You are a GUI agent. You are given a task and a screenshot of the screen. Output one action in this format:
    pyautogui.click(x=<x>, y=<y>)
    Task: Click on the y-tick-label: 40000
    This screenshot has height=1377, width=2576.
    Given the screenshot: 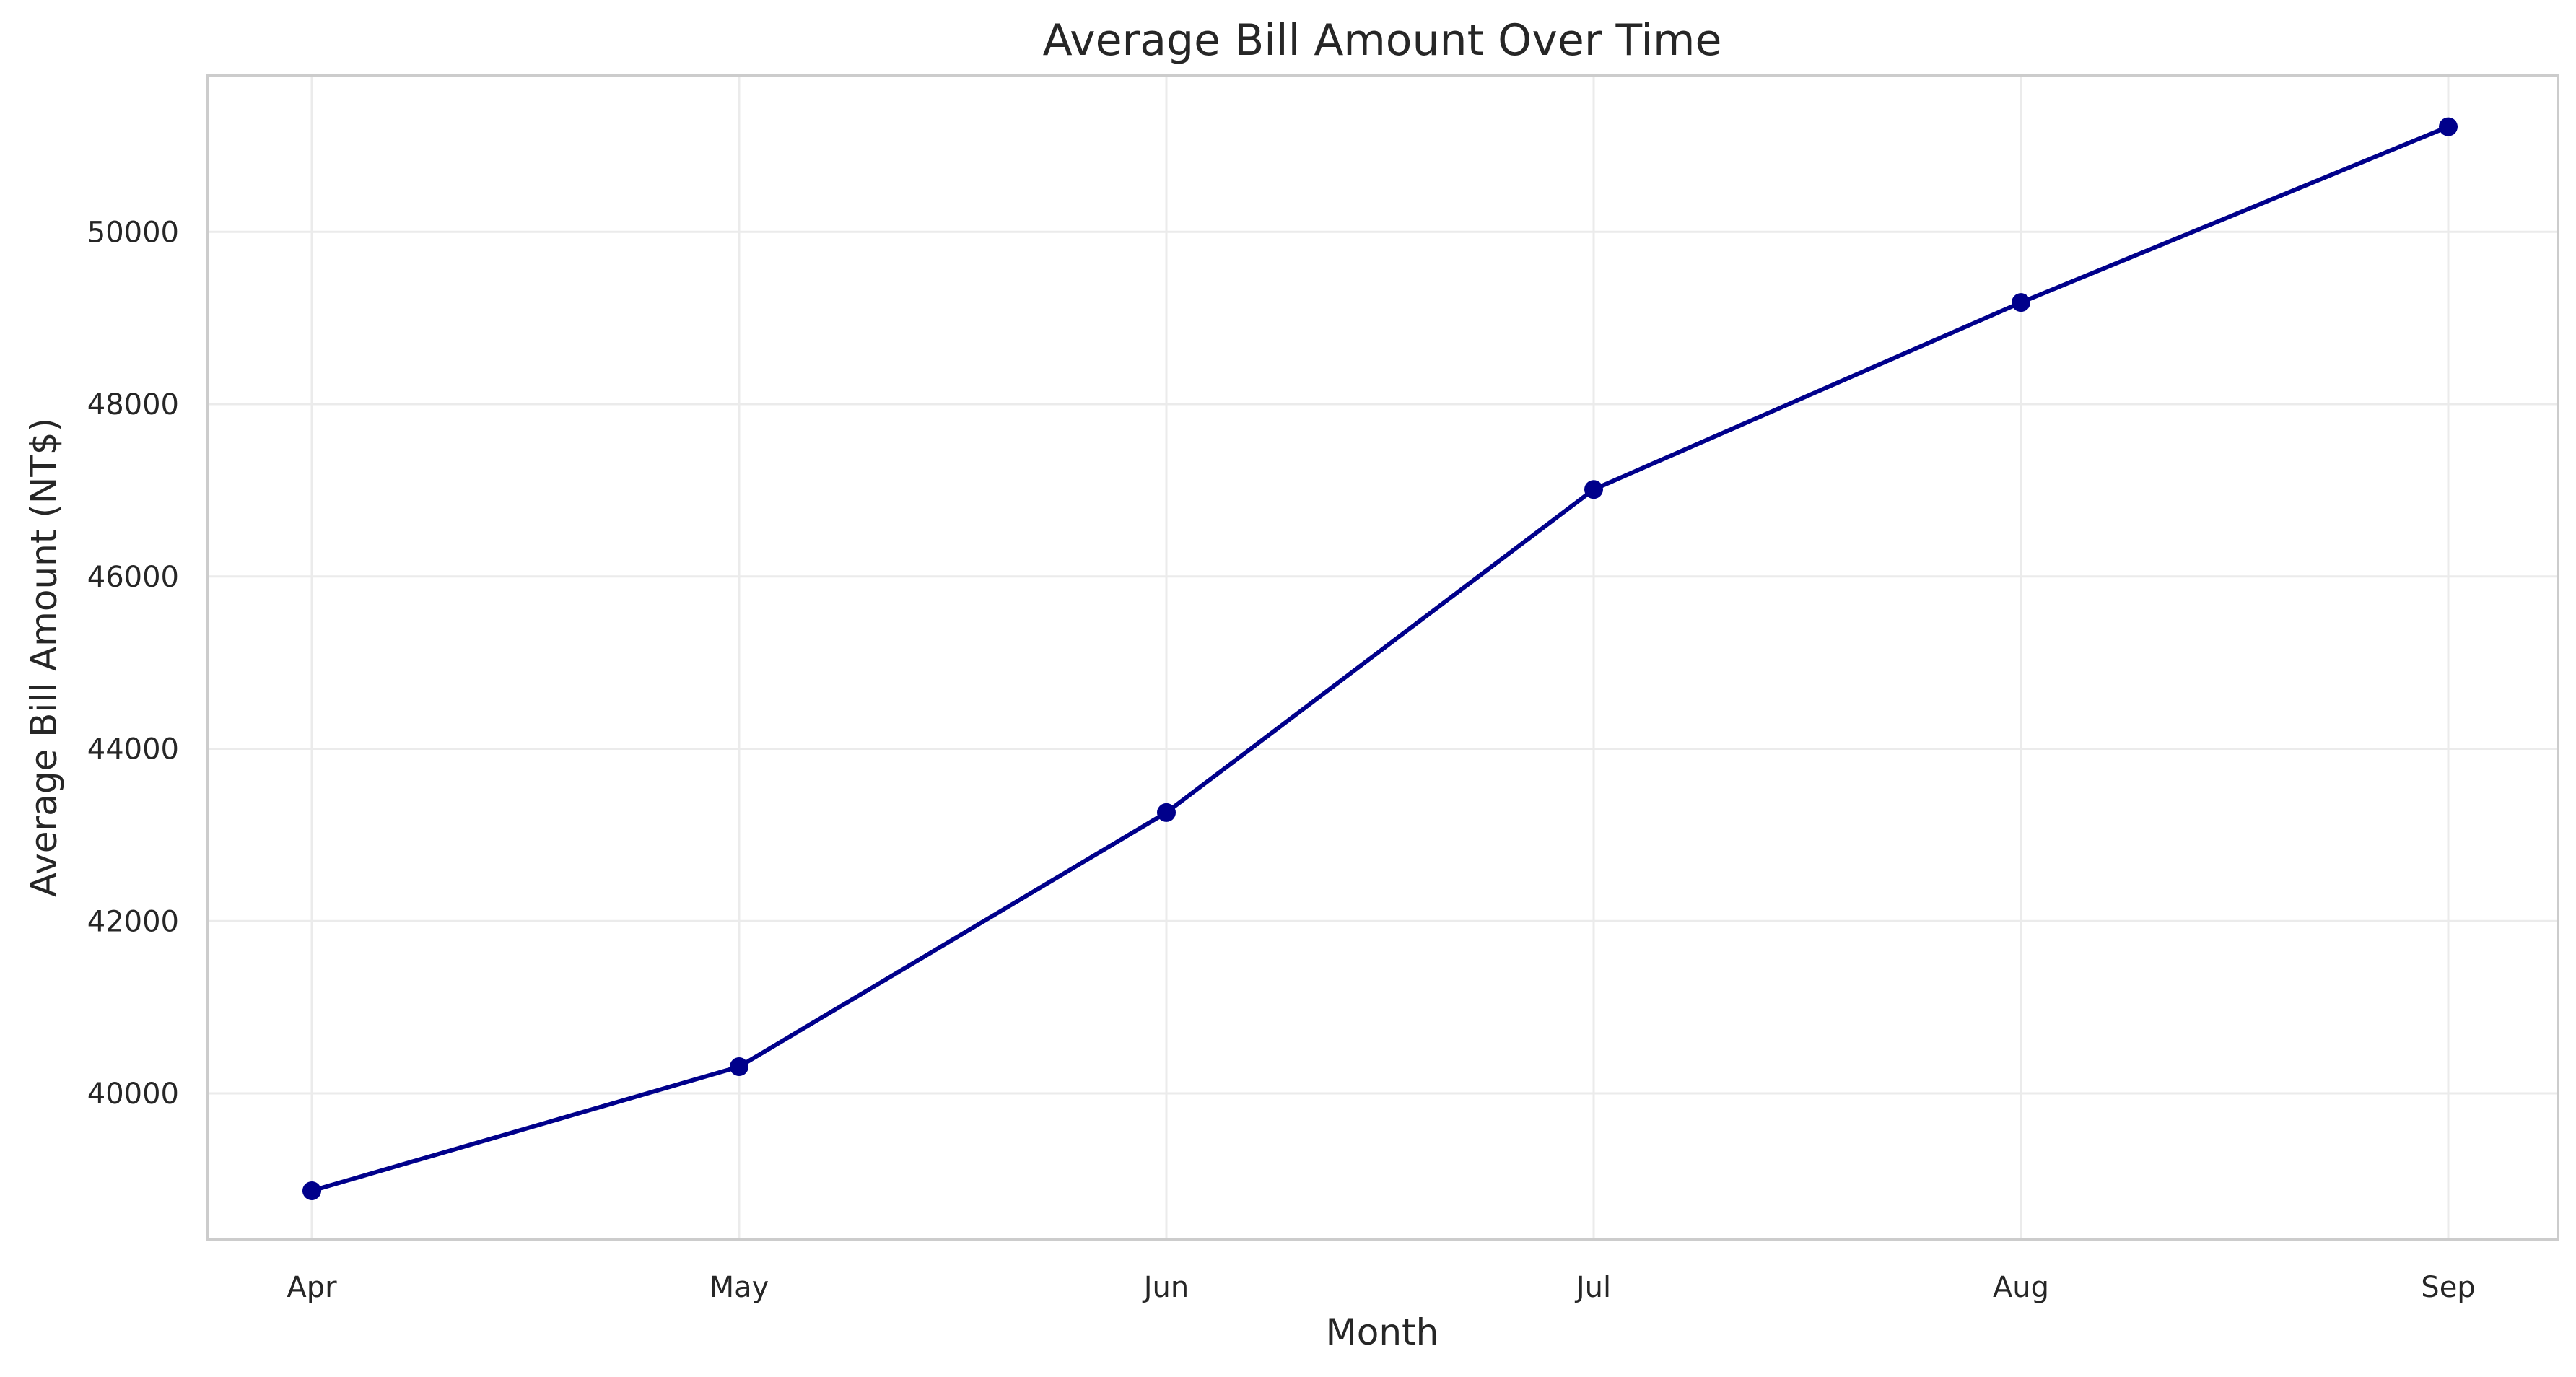 What is the action you would take?
    pyautogui.click(x=133, y=1094)
    